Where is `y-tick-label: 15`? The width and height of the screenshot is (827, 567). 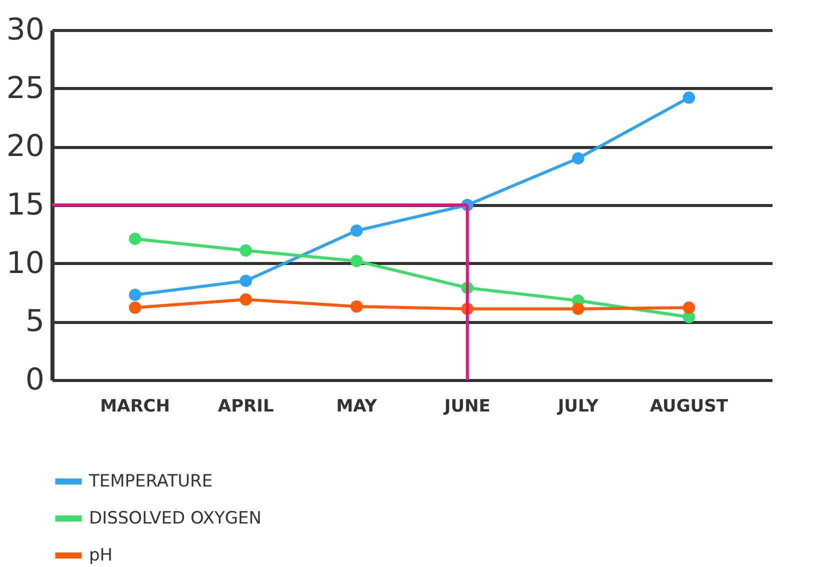 y-tick-label: 15 is located at coordinates (25, 205).